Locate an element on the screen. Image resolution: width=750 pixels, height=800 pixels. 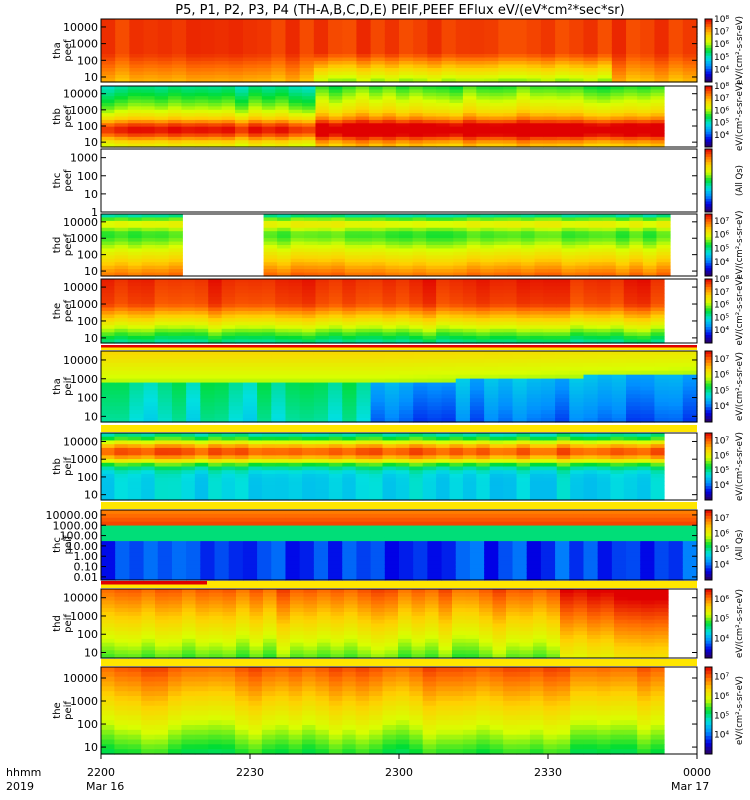
colorbar-tick-label: 10⁴ is located at coordinates (721, 486).